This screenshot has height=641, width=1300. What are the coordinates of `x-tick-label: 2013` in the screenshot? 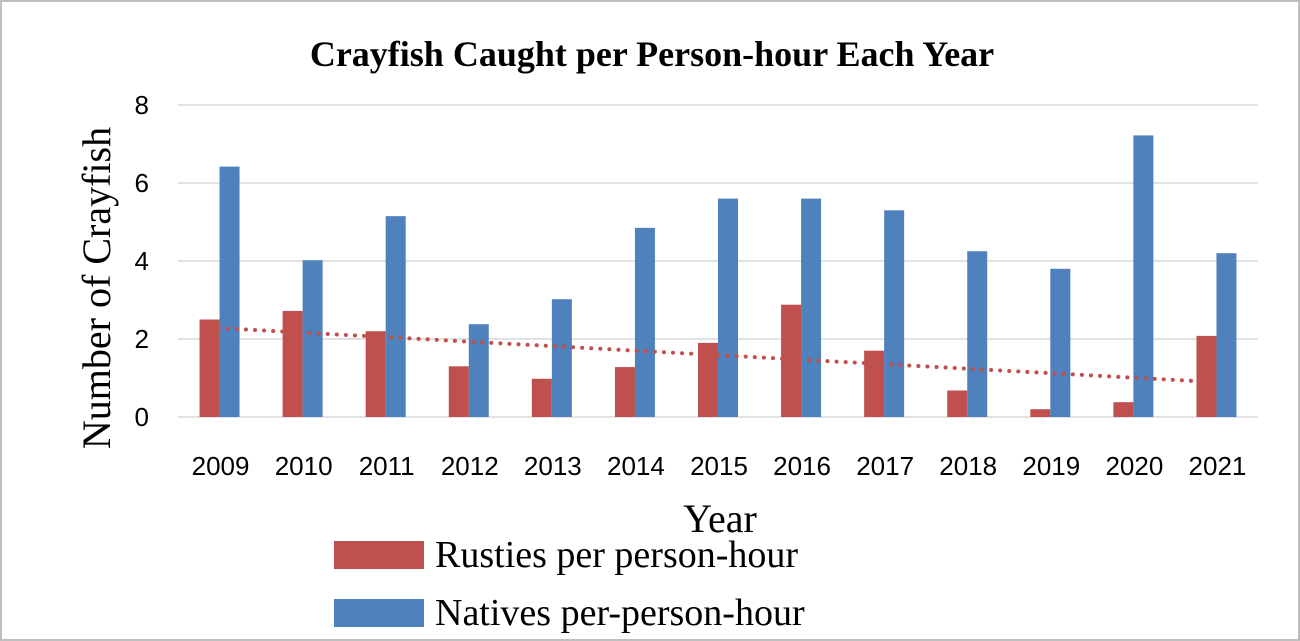 It's located at (553, 466).